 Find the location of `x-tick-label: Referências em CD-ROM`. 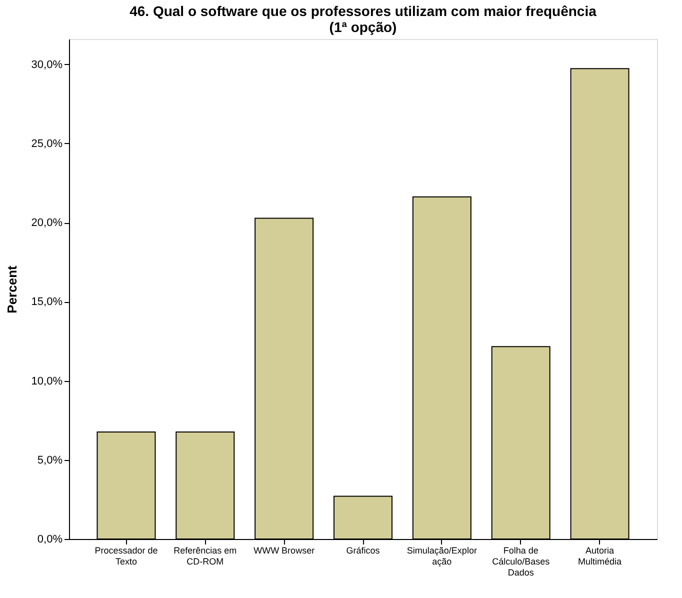

x-tick-label: Referências em CD-ROM is located at coordinates (205, 556).